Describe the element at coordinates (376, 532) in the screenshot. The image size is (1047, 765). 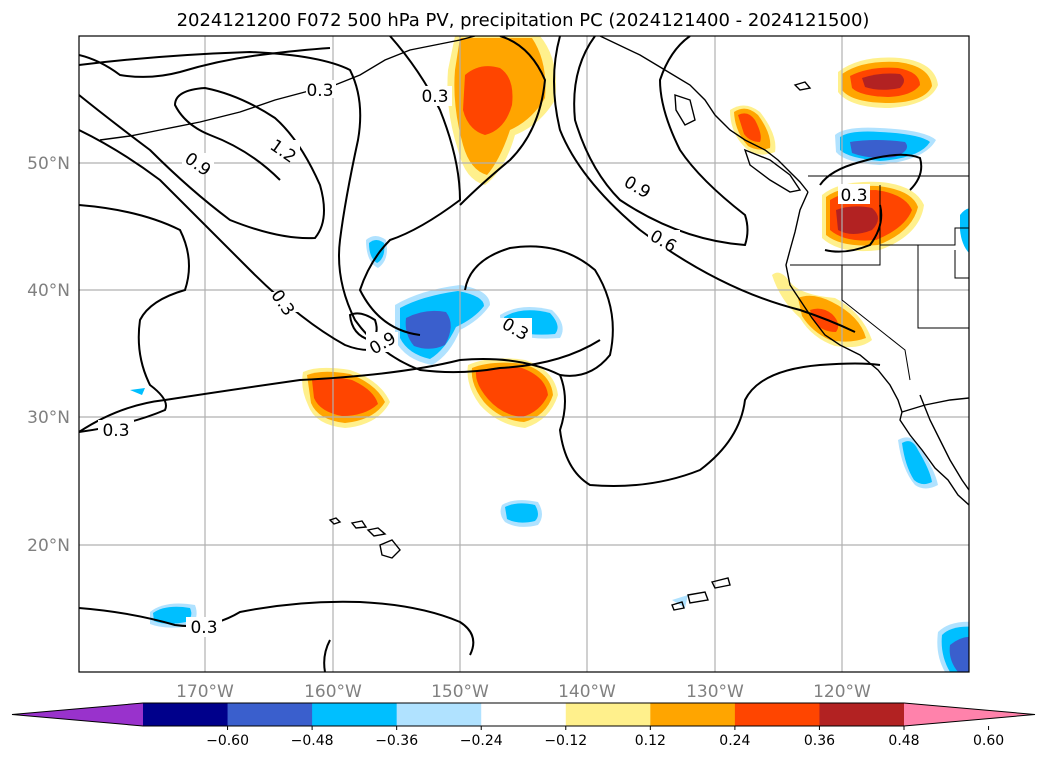
I see `island-molokai` at that location.